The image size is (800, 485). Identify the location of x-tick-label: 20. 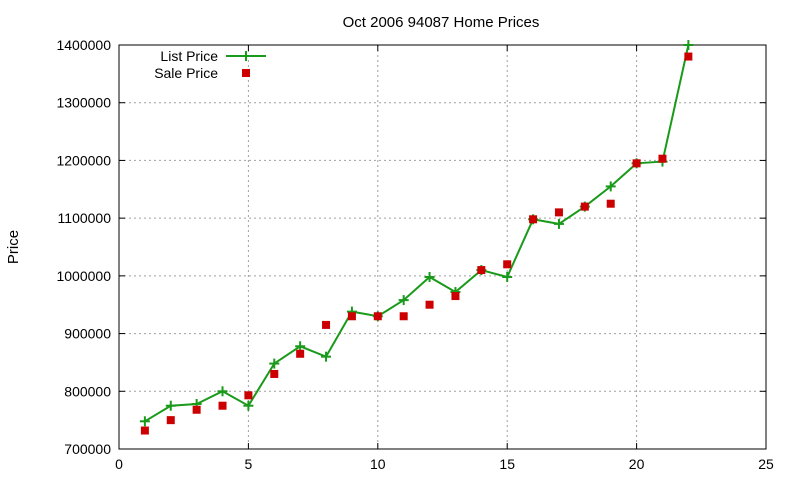
(637, 464).